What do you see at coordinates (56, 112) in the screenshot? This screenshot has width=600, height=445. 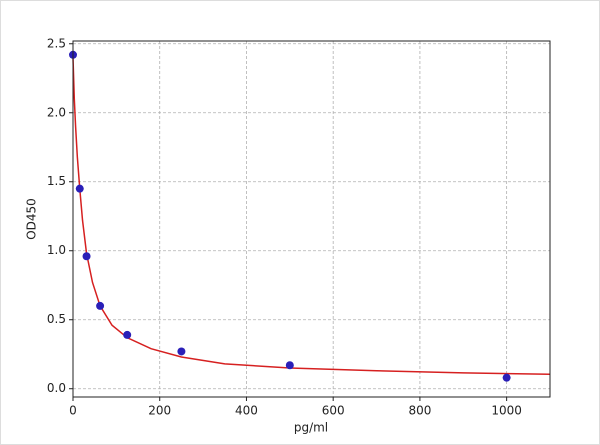 I see `y-tick-label: 2.0` at bounding box center [56, 112].